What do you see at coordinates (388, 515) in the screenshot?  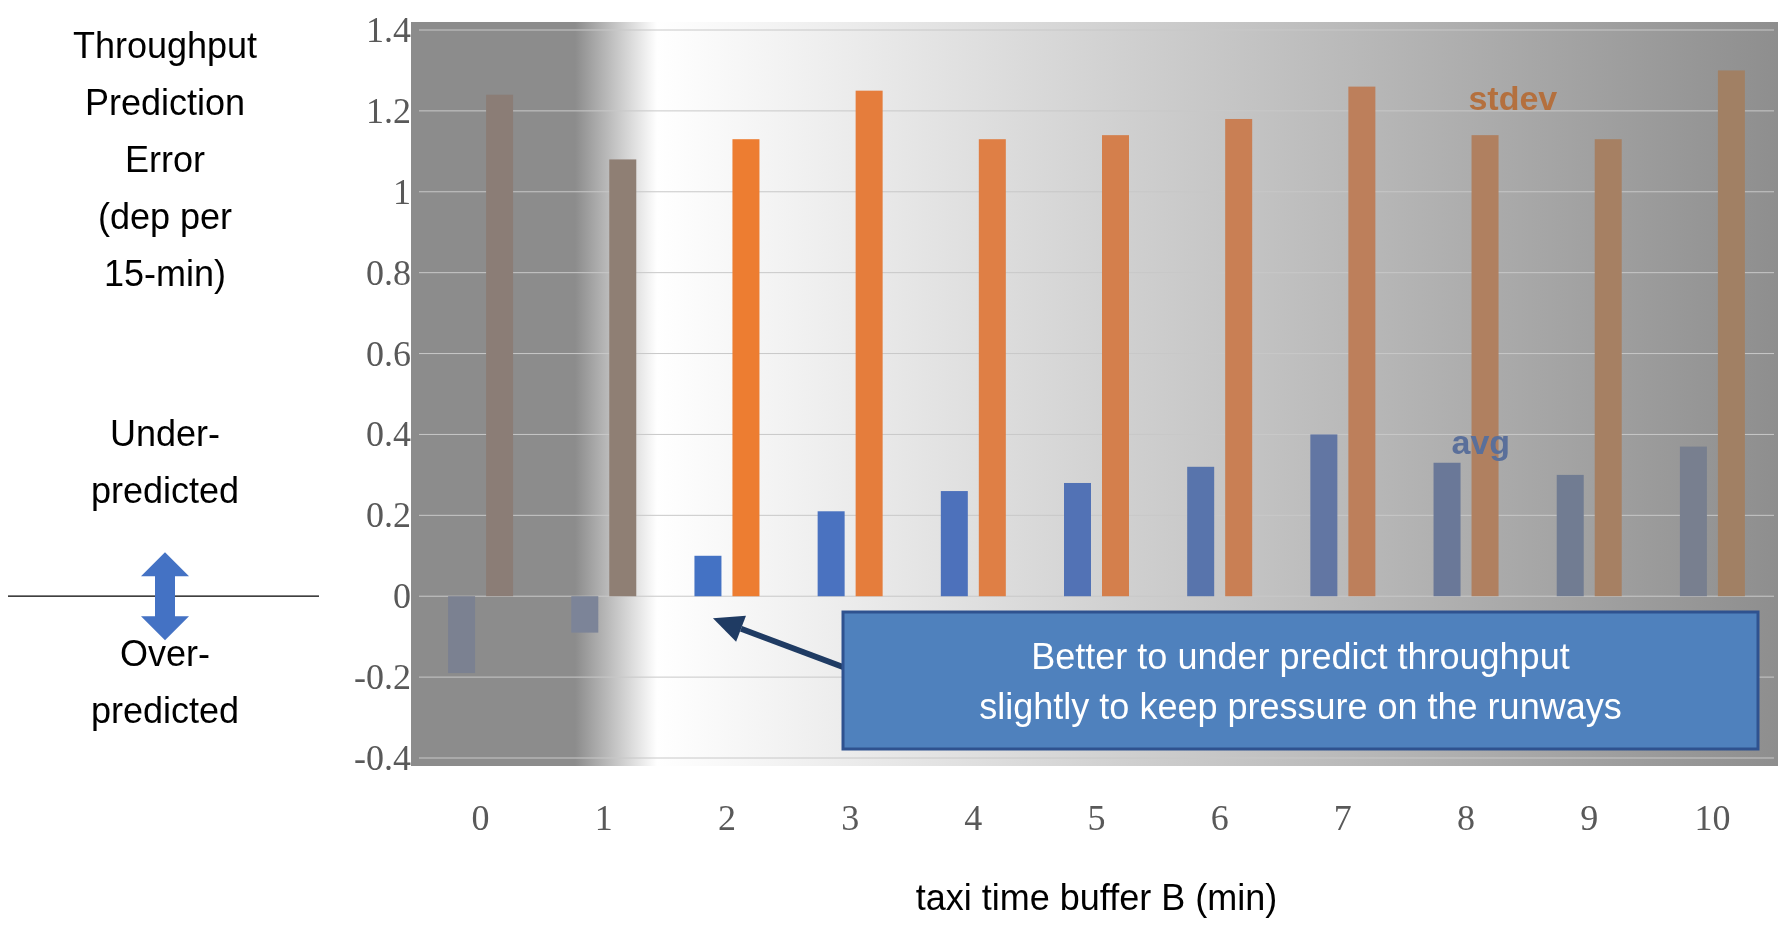 I see `y-tick-label: 0.2` at bounding box center [388, 515].